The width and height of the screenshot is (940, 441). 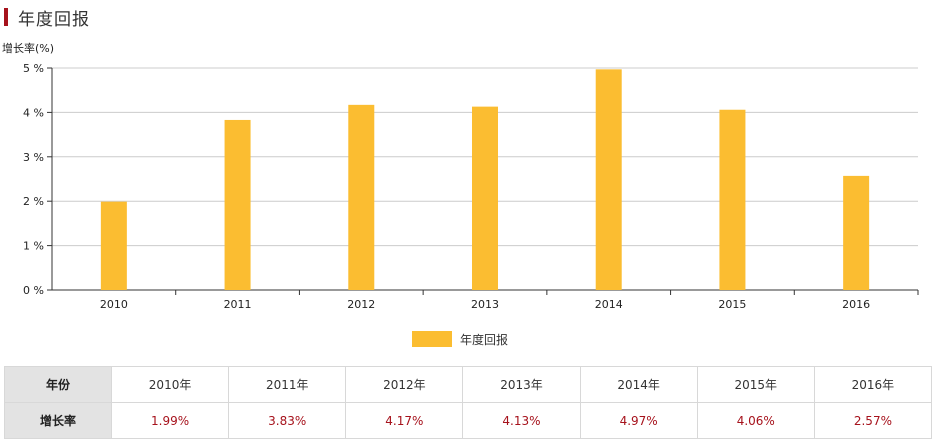 What do you see at coordinates (485, 304) in the screenshot?
I see `x-tick-label: 2013` at bounding box center [485, 304].